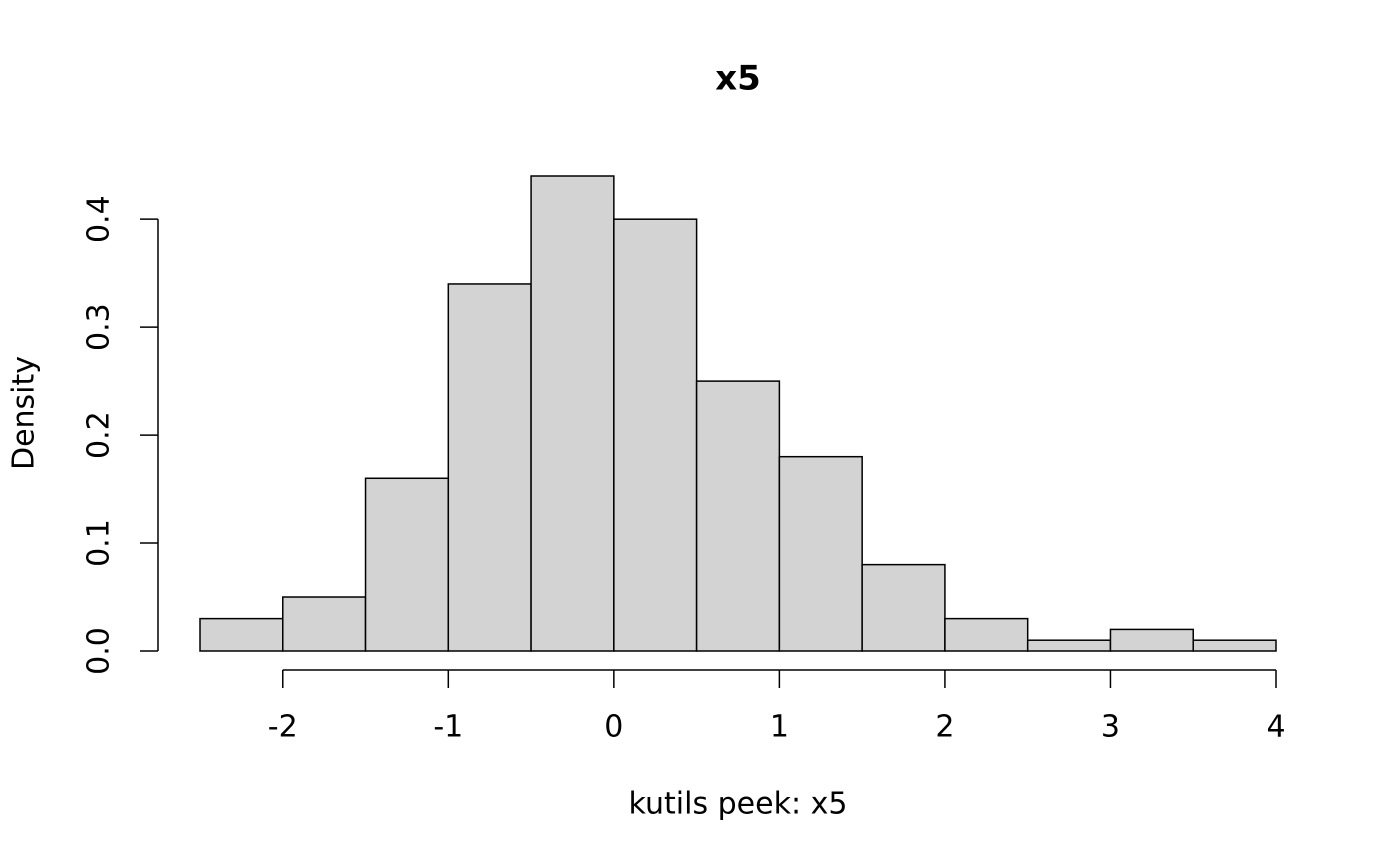  I want to click on x-tick-label: 3, so click(1110, 727).